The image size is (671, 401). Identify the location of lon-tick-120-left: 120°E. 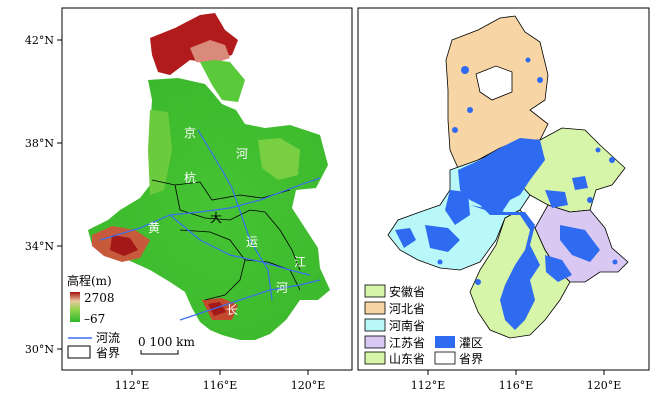
(308, 385).